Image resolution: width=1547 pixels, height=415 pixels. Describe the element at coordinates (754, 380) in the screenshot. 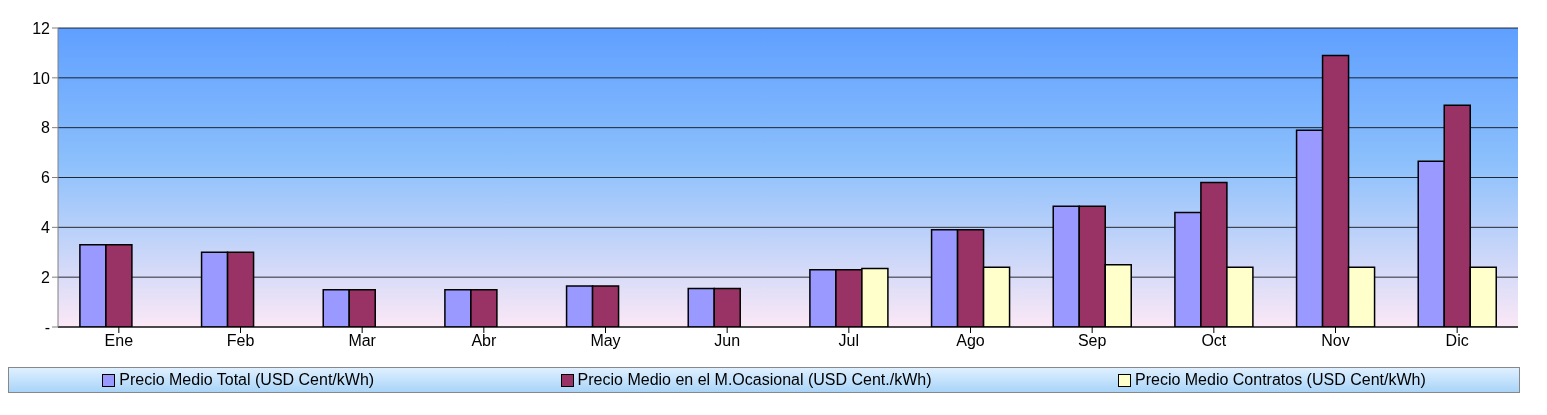

I see `legend-label: Precio Medio en el M.Ocasional (USD Cent./kWh)` at that location.